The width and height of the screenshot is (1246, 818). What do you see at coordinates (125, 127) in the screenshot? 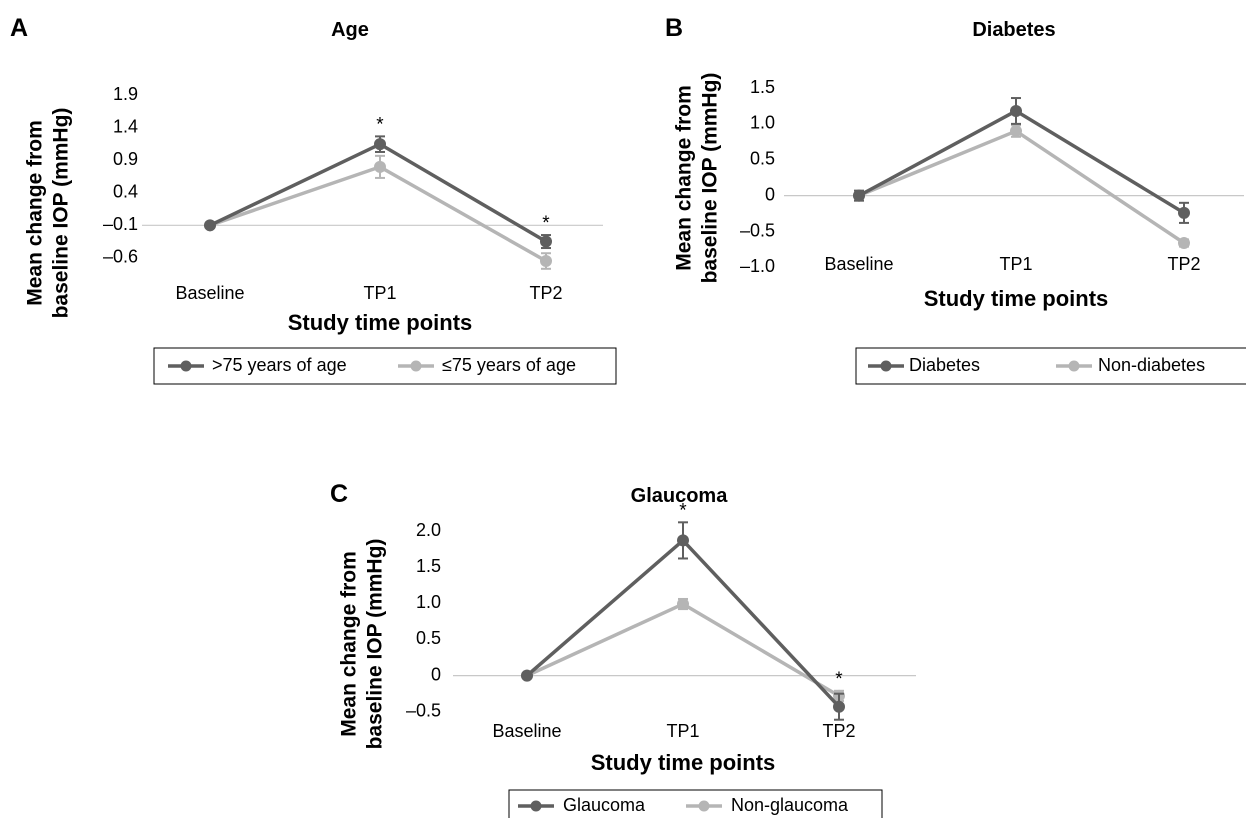
I see `y-tick-label: 1.4` at bounding box center [125, 127].